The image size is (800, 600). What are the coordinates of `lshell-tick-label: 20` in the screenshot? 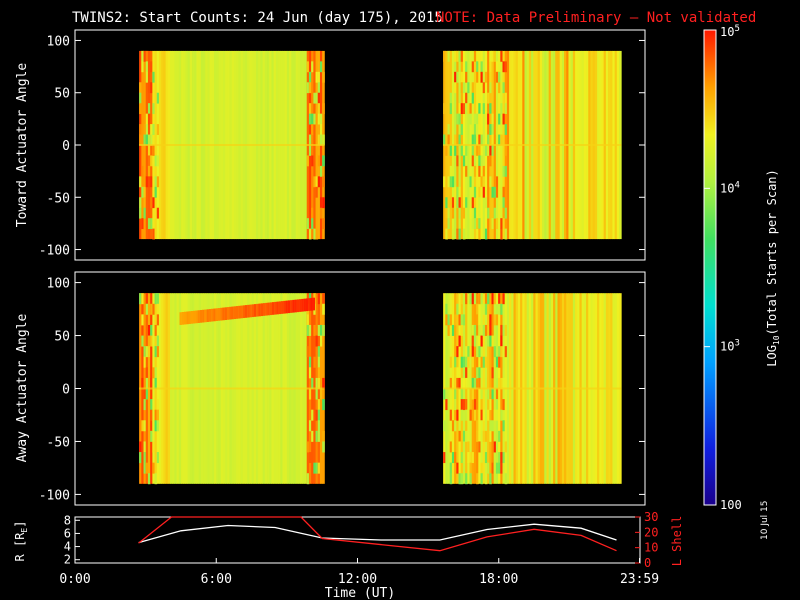 It's located at (651, 532).